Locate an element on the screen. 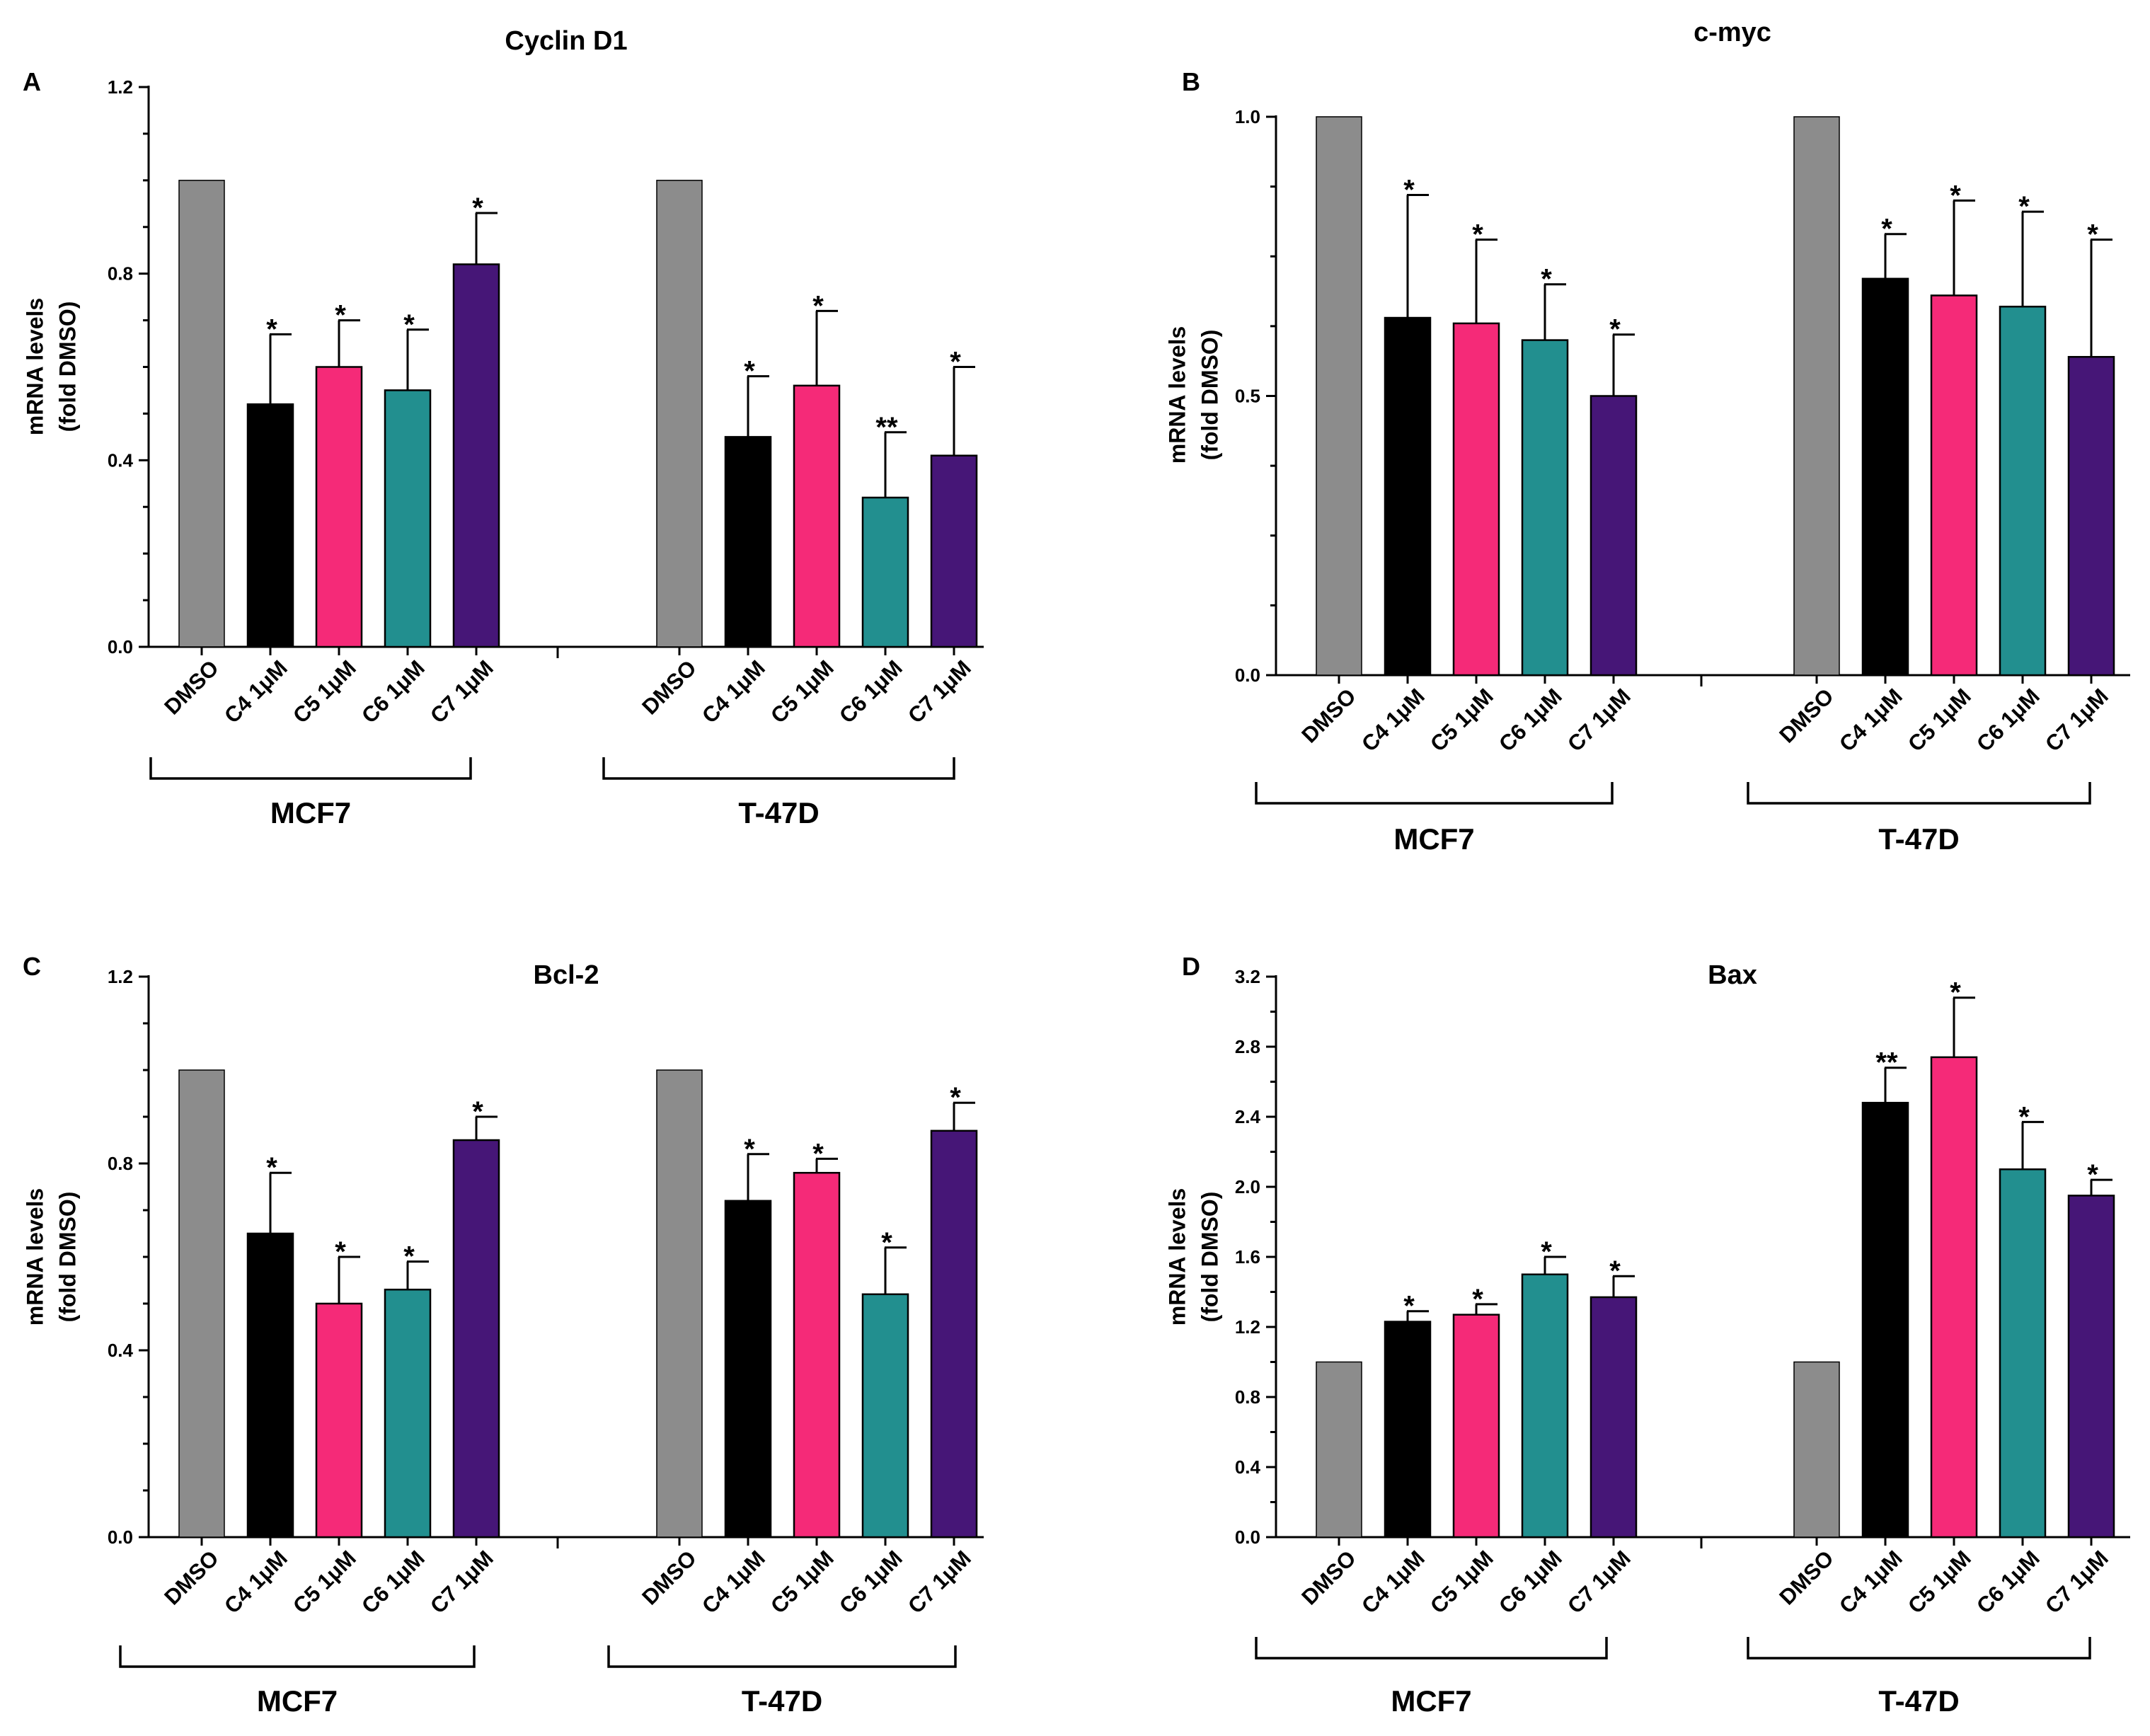 This screenshot has height=1736, width=2150. group-t-47d: DMSO * C4 1μM * C5 1μM * C6 1μM * C7 1μM T-47D is located at coordinates (792, 1393).